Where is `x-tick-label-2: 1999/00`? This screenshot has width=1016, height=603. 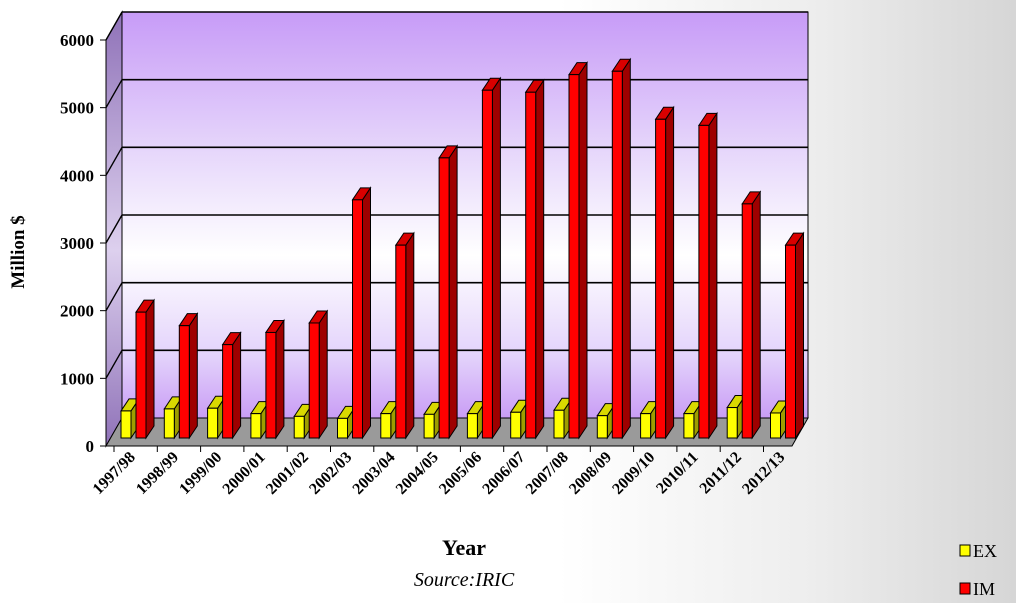
x-tick-label-2: 1999/00 is located at coordinates (200, 473).